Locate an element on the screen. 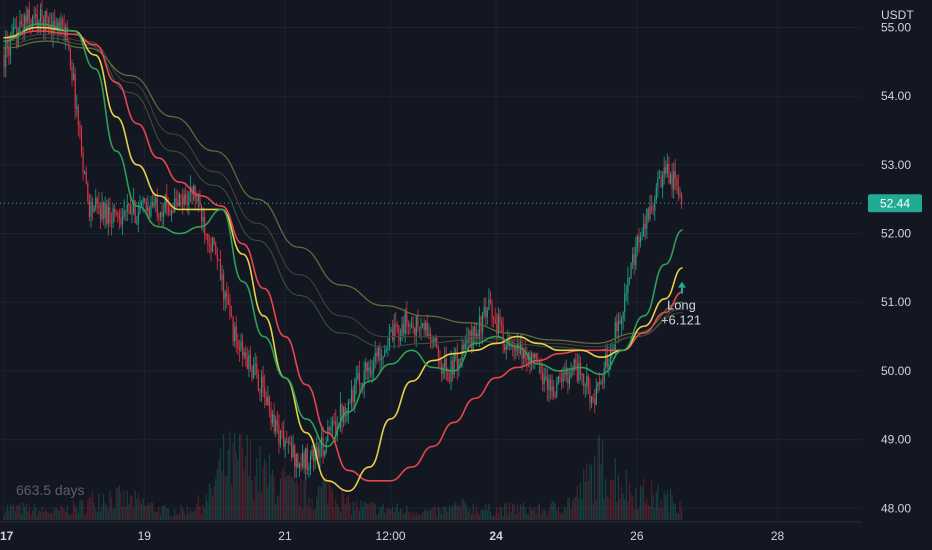 This screenshot has width=932, height=550. time-axis-background is located at coordinates (466, 536).